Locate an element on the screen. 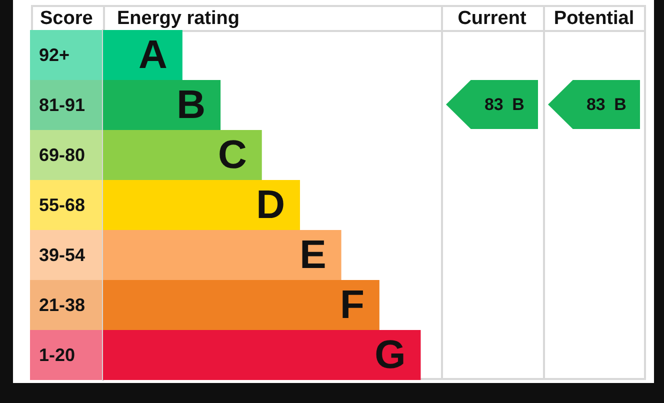 This screenshot has height=403, width=664. annotation: D is located at coordinates (270, 205).